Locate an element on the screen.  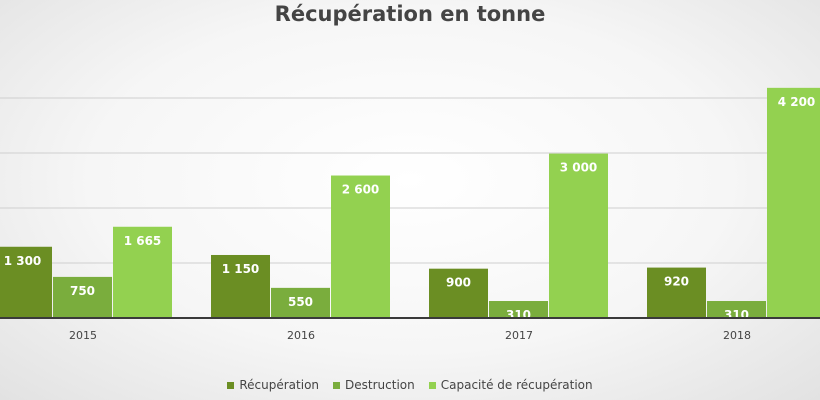
x-tick-label: 2016 is located at coordinates (301, 335).